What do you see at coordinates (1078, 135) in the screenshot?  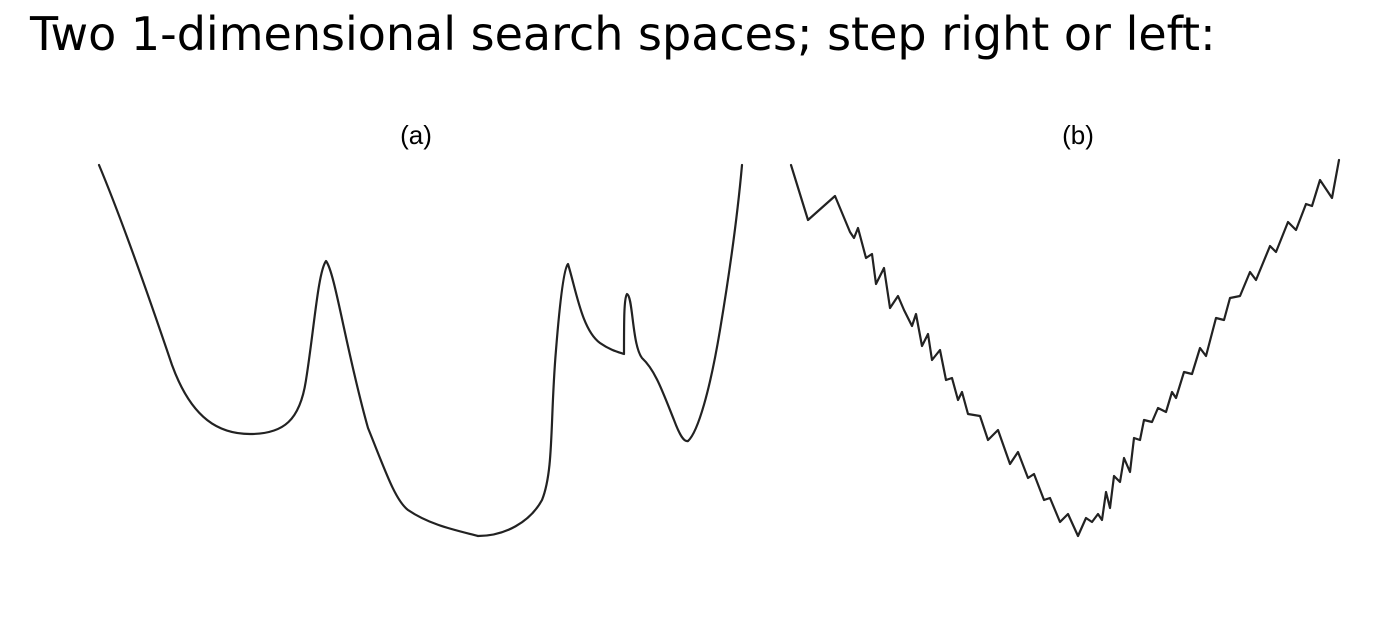 I see `panel-b-label: (b)` at bounding box center [1078, 135].